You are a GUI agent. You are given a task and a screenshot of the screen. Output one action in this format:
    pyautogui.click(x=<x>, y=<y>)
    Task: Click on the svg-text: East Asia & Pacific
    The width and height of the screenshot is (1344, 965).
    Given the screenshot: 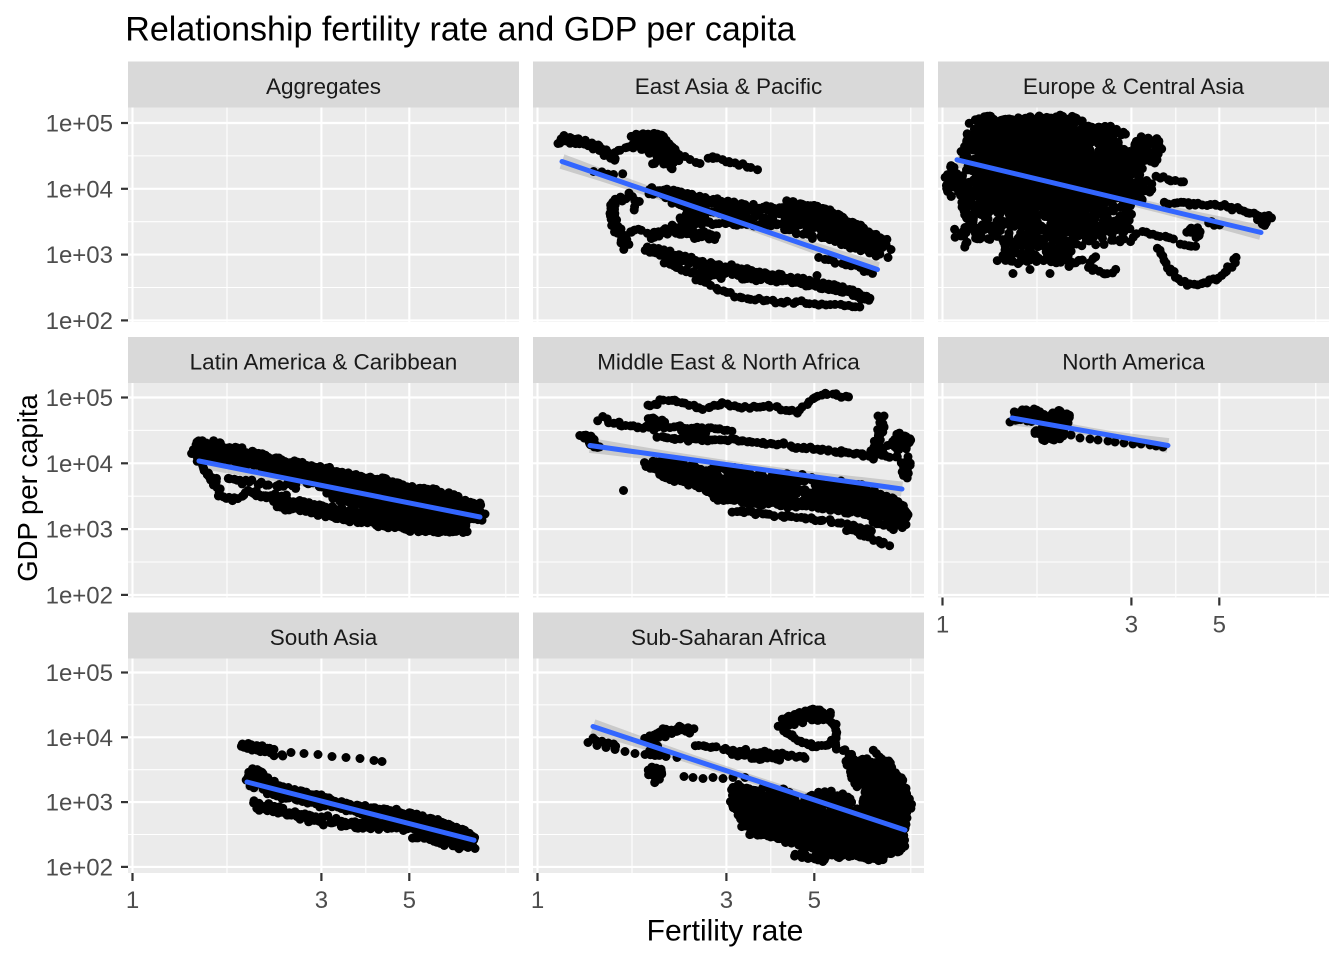 What is the action you would take?
    pyautogui.click(x=729, y=86)
    